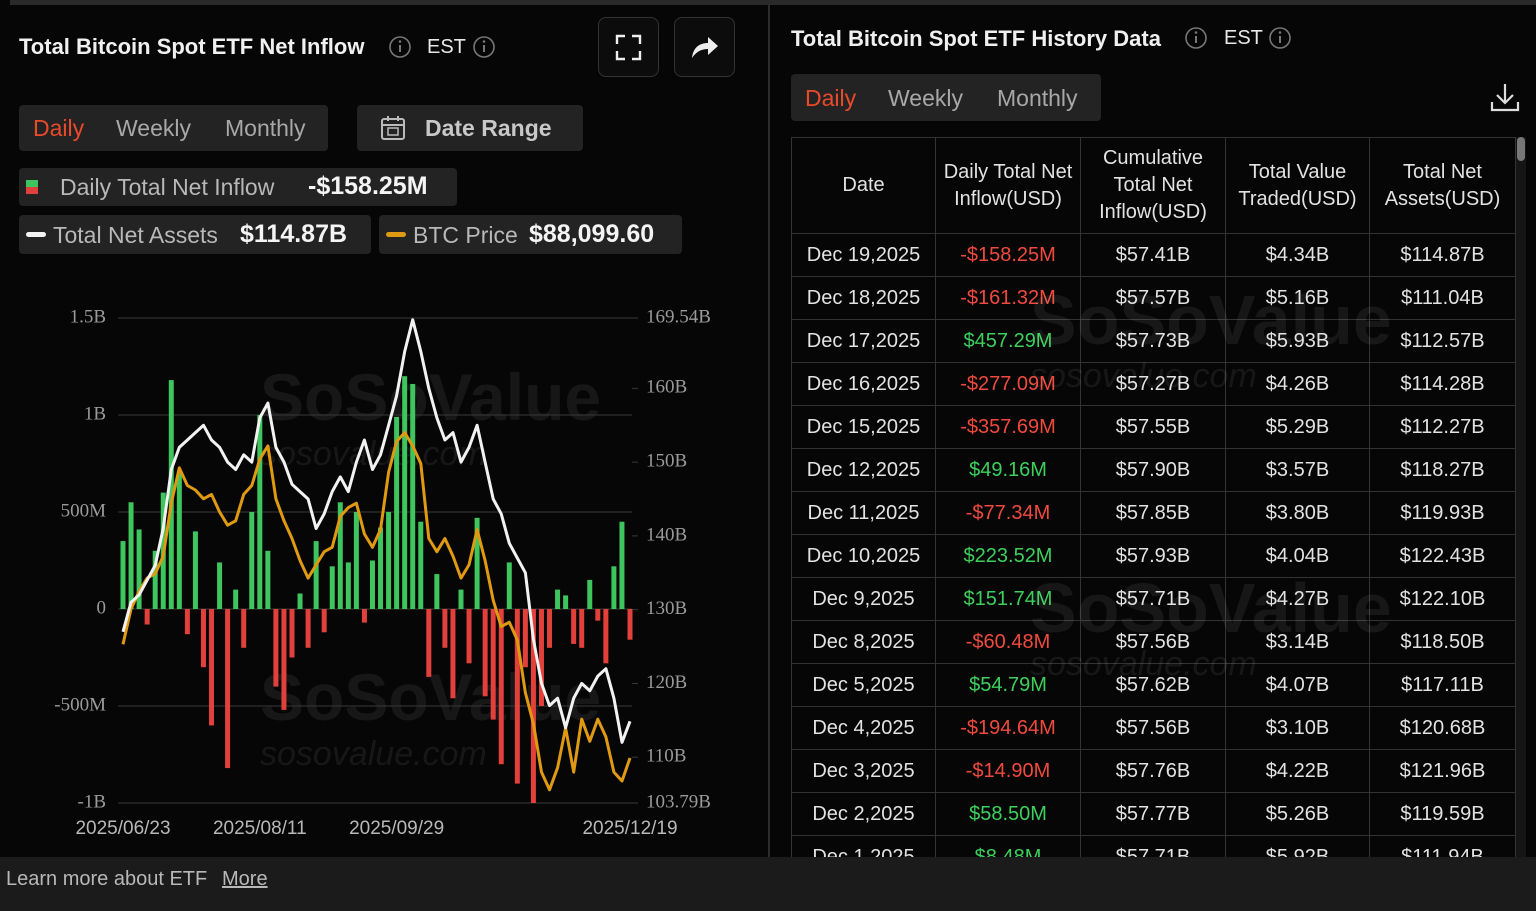 Image resolution: width=1536 pixels, height=911 pixels. I want to click on table-cell: $57.77B, so click(1153, 814).